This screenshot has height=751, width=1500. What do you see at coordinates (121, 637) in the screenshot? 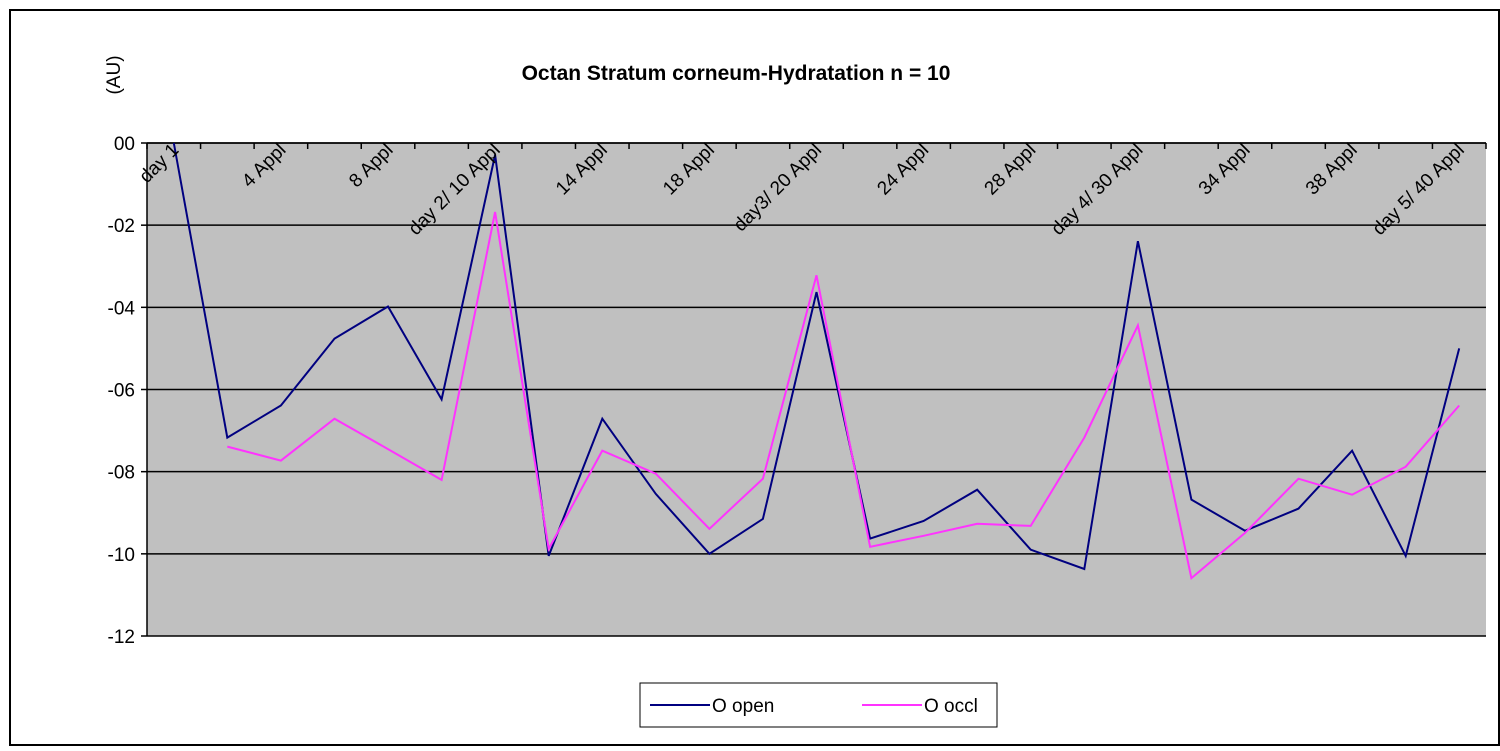
I see `y-tick-label: -12` at bounding box center [121, 637].